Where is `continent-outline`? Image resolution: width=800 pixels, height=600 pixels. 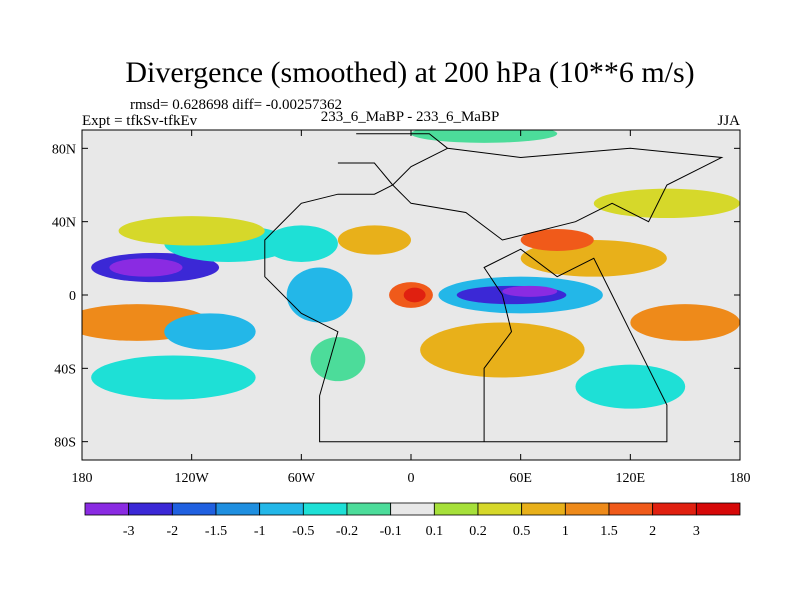
continent-outline is located at coordinates (540, 187).